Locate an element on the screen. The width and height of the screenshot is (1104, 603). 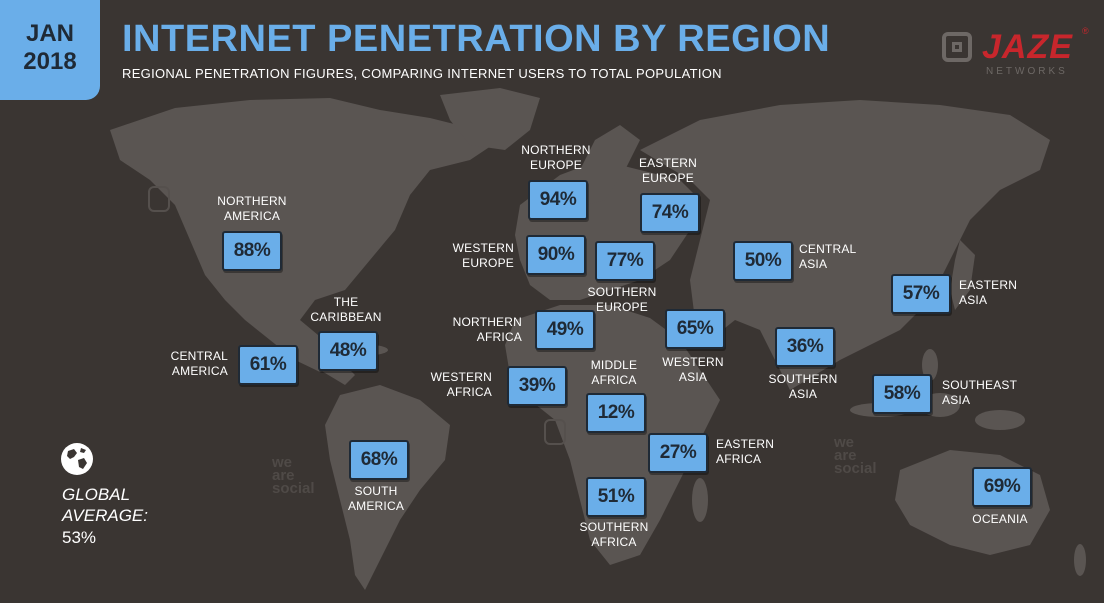
region-value-northern-america: 88% is located at coordinates (252, 251).